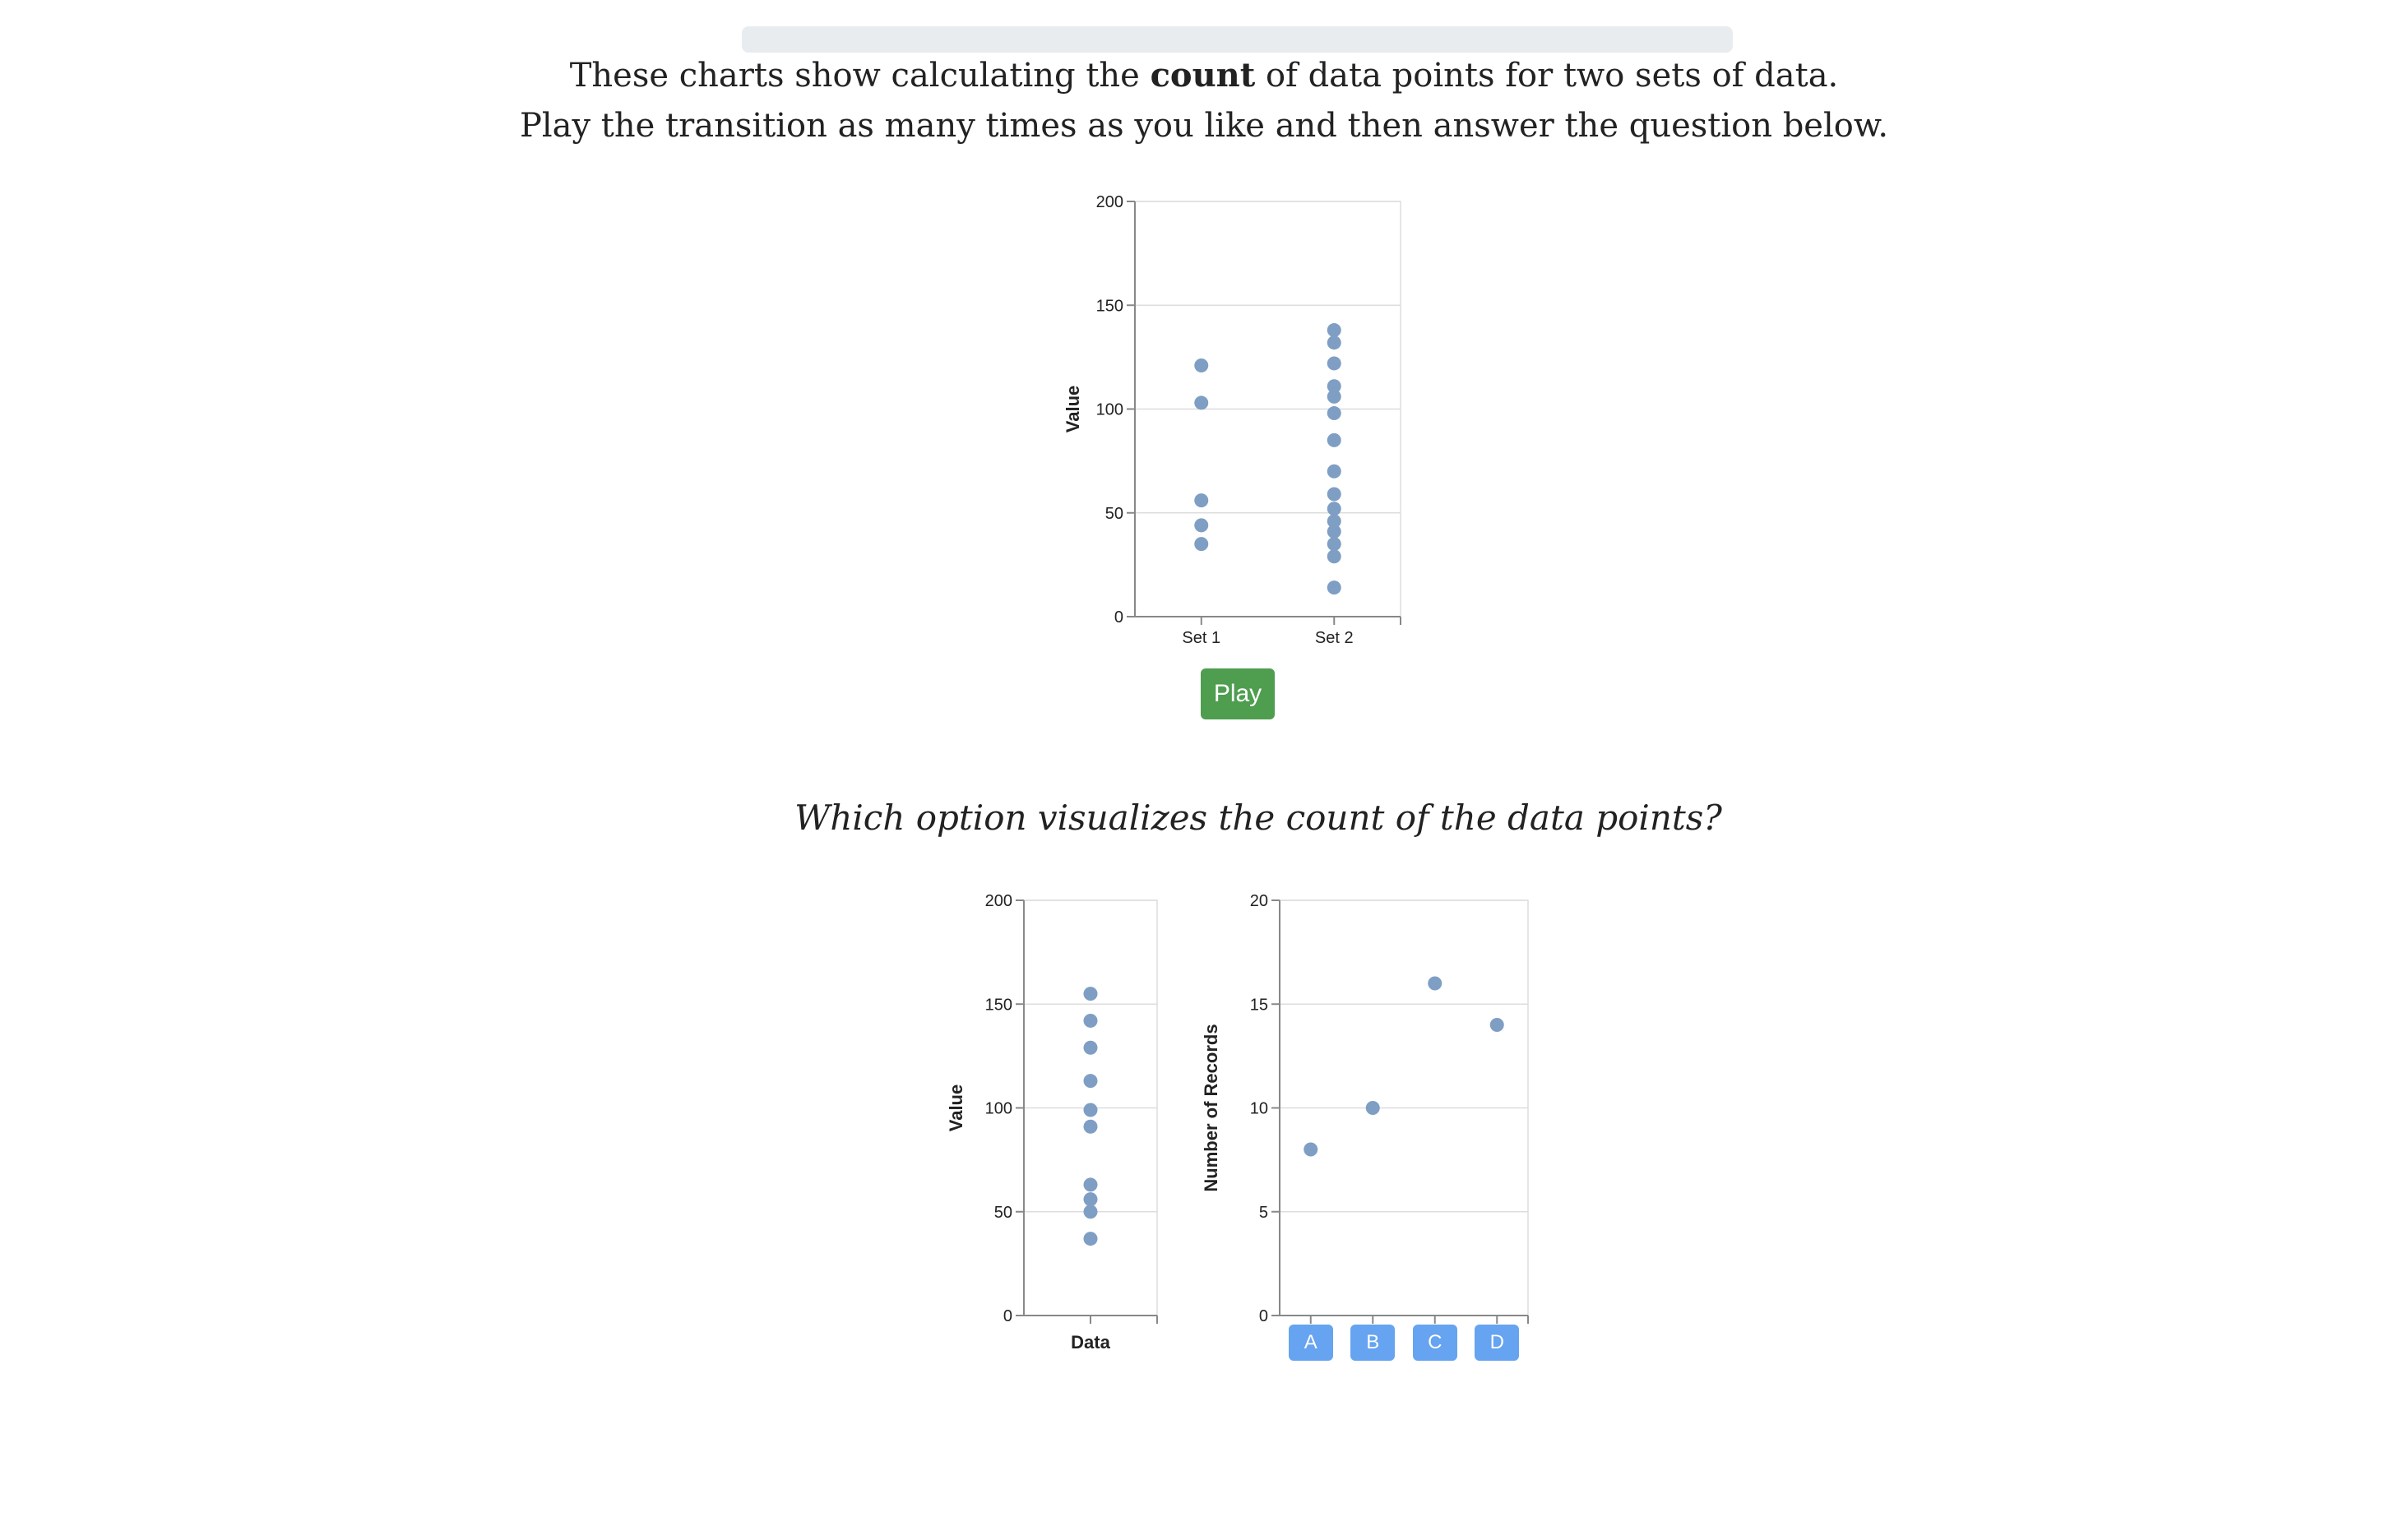 The height and width of the screenshot is (1526, 2408). I want to click on play-button: Play, so click(1238, 693).